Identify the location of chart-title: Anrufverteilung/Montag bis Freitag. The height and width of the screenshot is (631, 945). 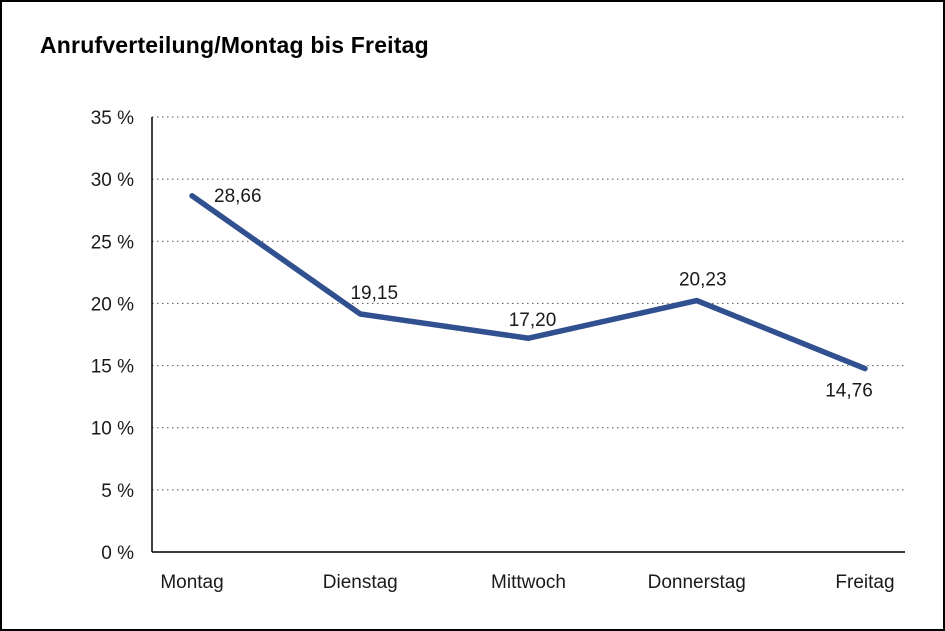
(234, 45).